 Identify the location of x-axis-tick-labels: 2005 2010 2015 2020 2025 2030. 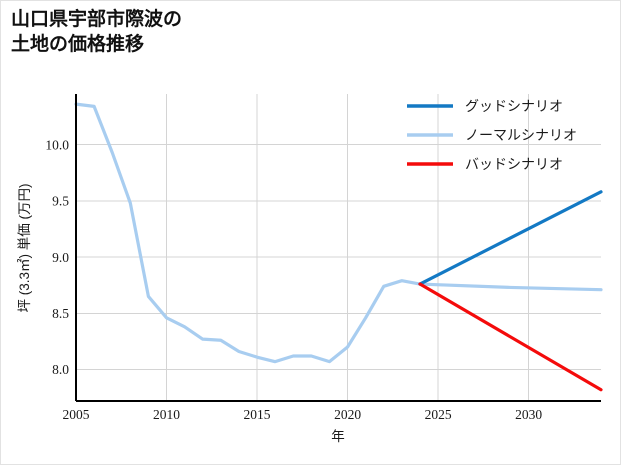
(303, 414).